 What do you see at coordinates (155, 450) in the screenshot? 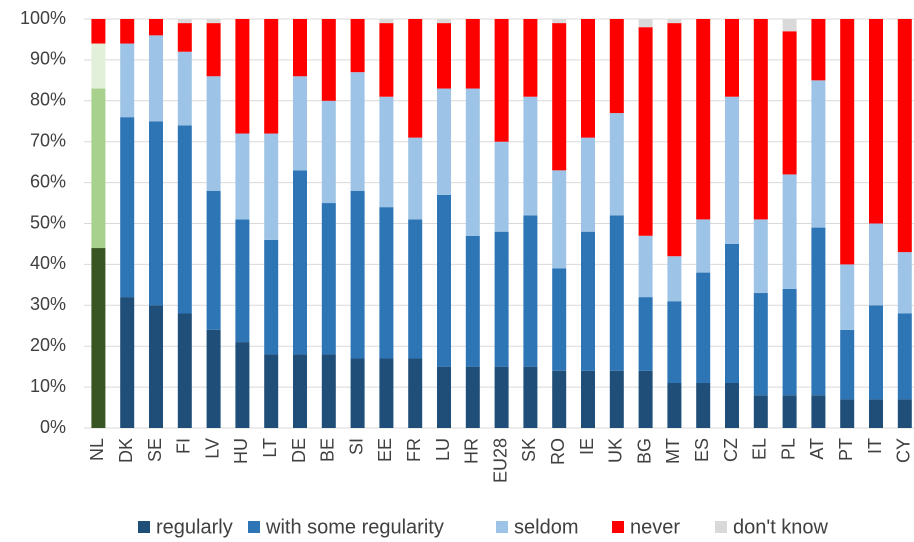
I see `x-tick-label: SE` at bounding box center [155, 450].